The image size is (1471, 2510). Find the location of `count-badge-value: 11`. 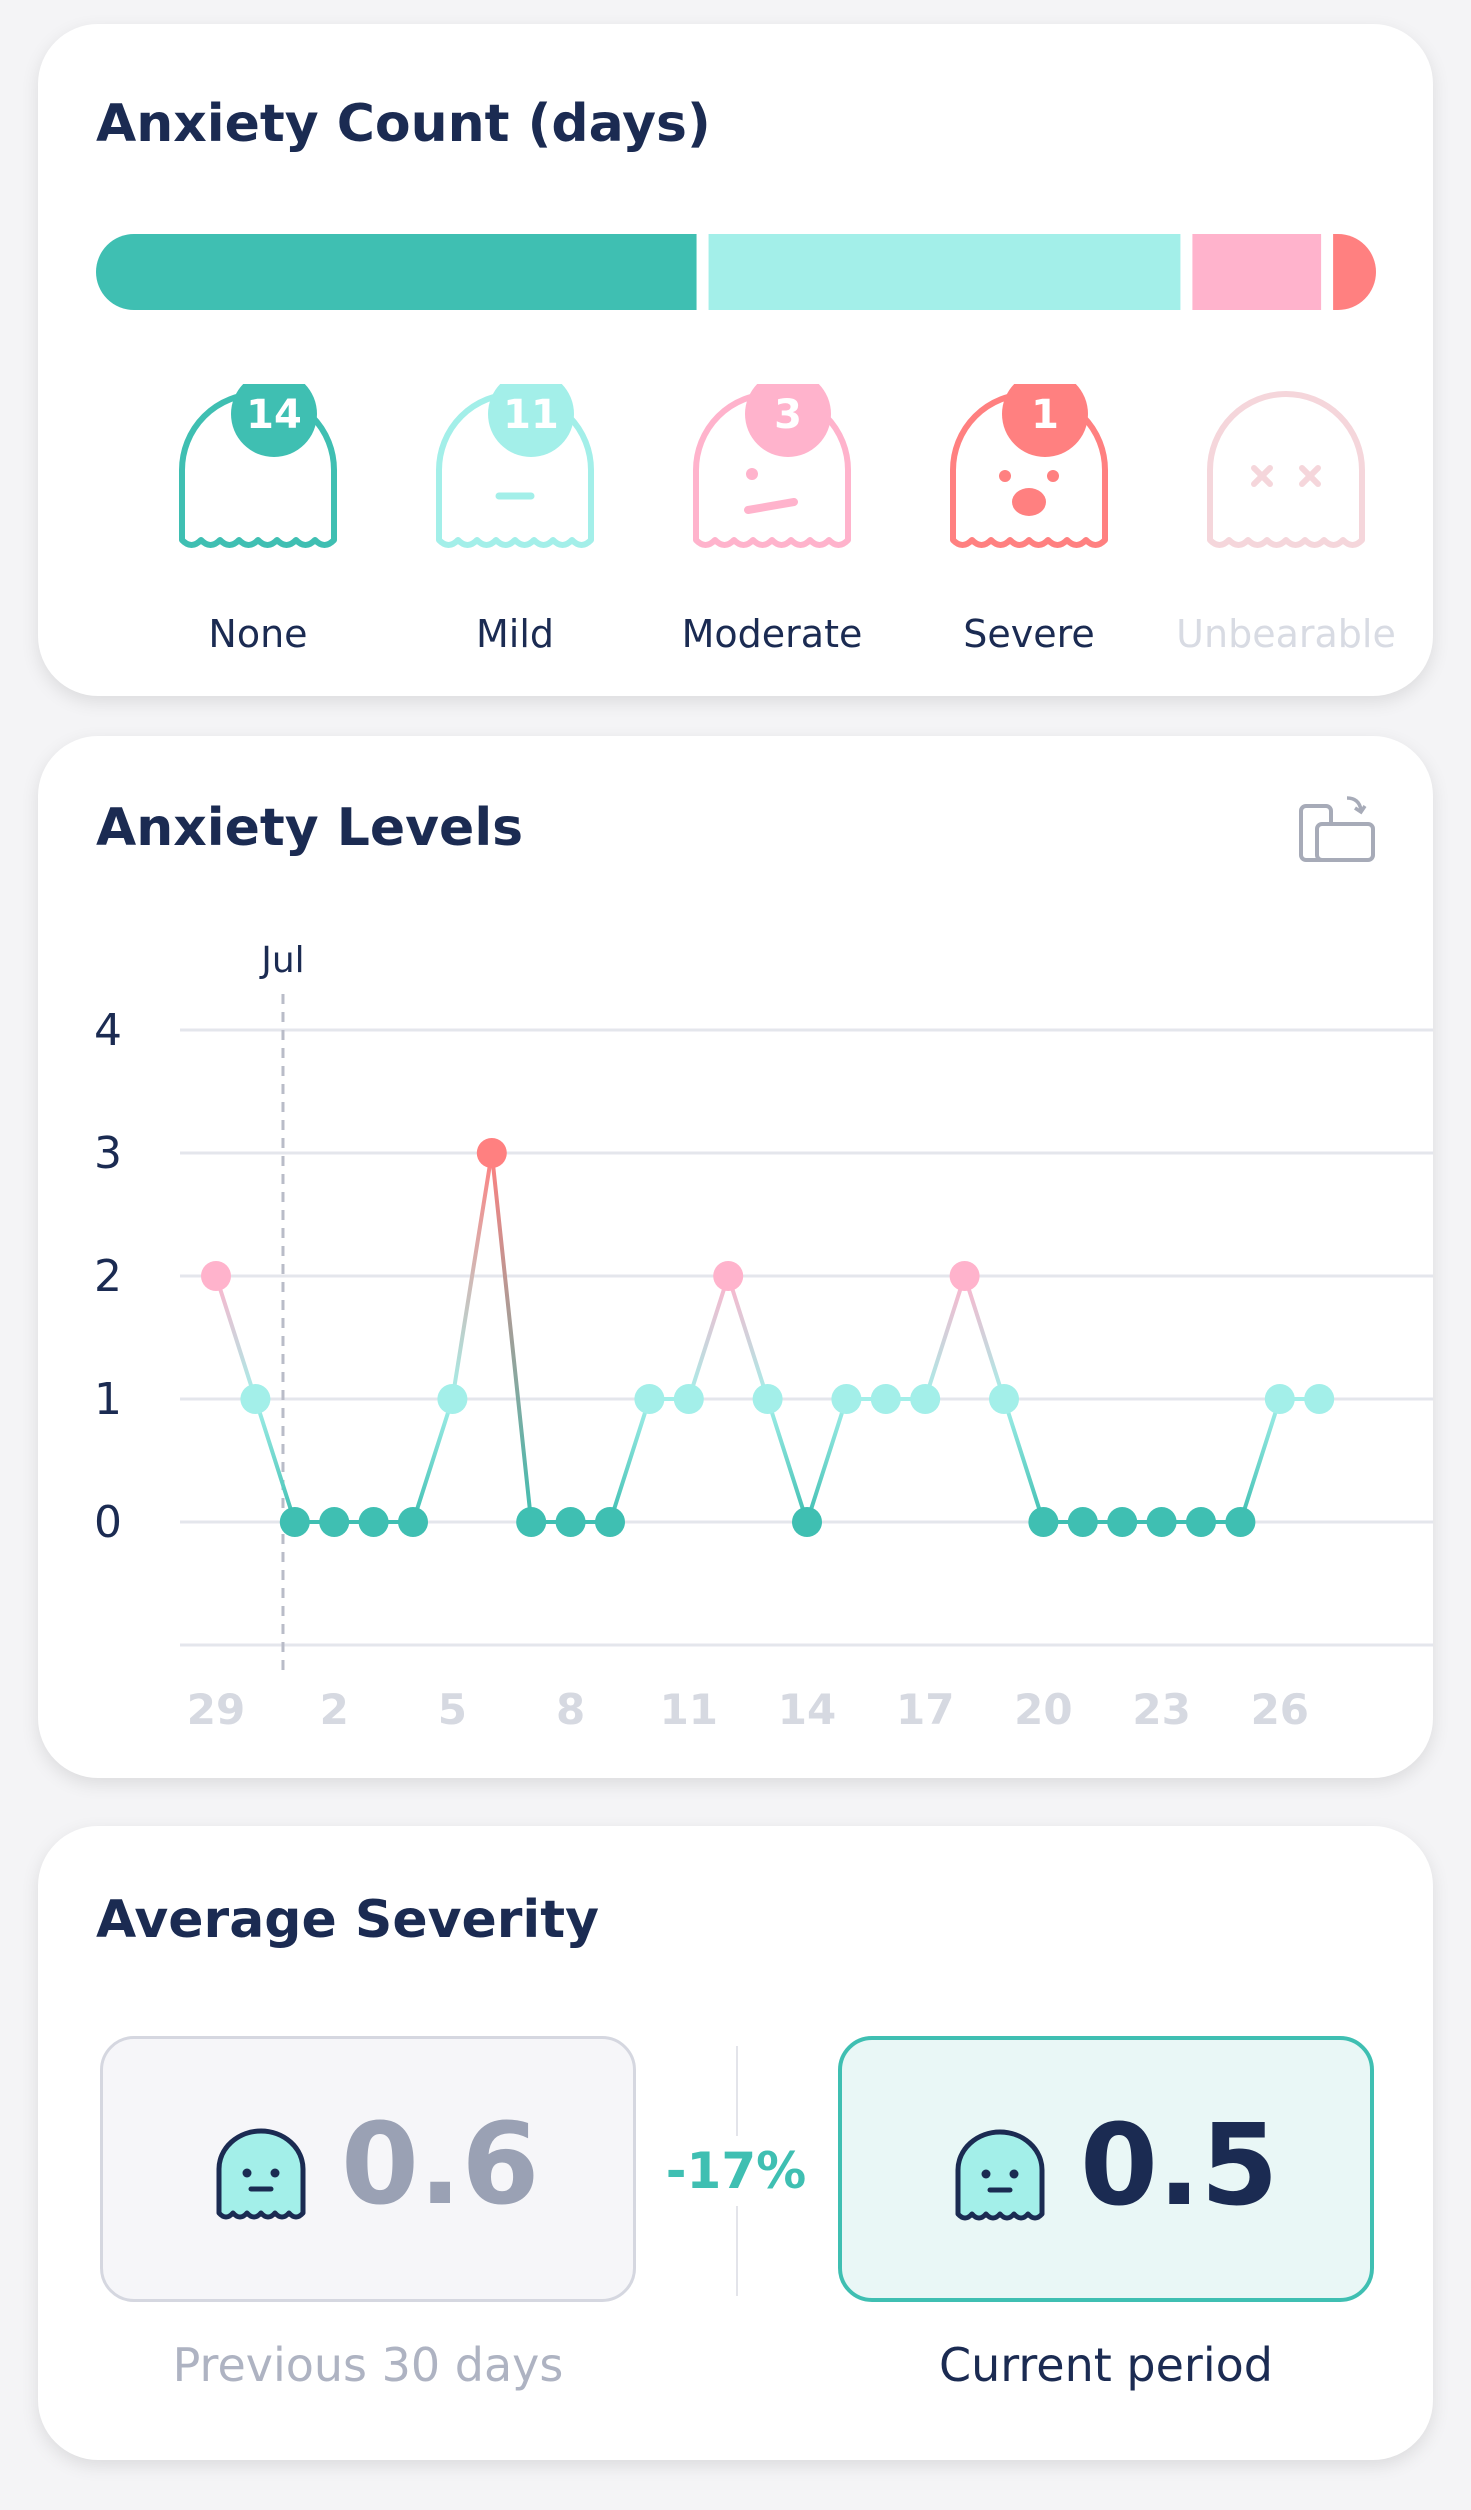

count-badge-value: 11 is located at coordinates (531, 415).